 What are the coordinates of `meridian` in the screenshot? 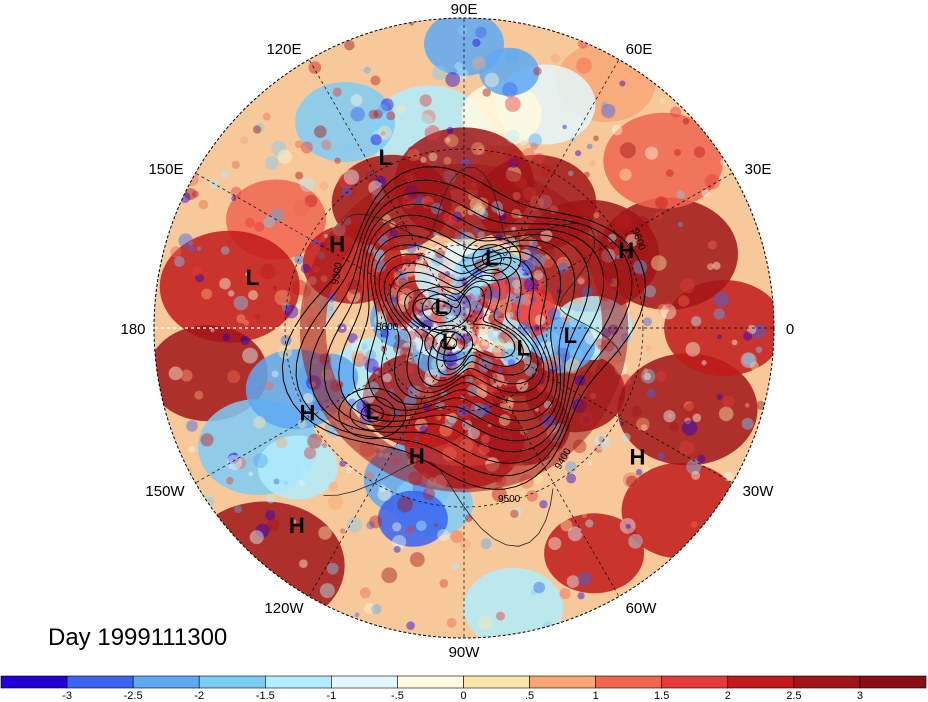 It's located at (541, 462).